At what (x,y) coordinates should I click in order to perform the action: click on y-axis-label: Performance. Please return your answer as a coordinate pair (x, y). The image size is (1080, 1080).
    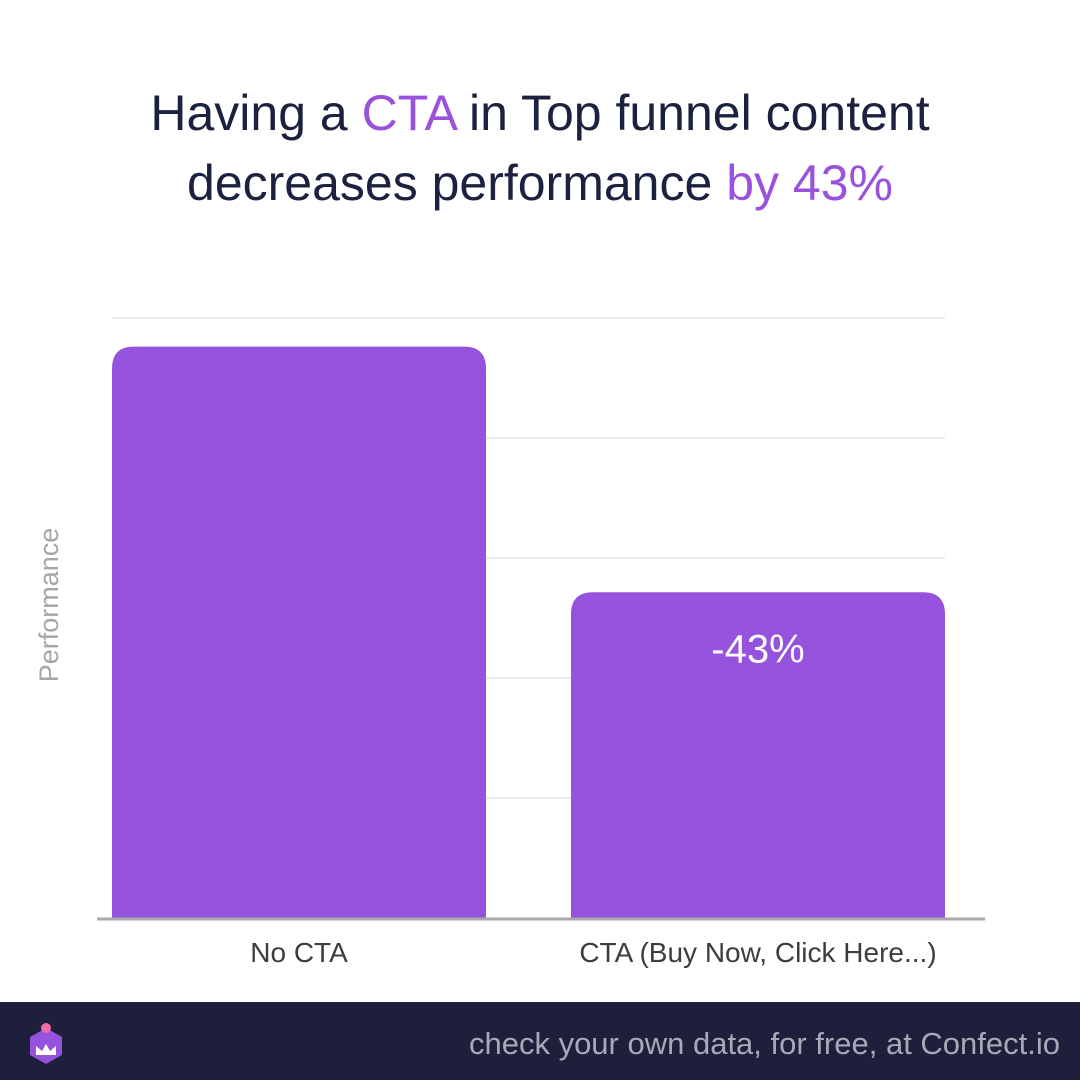
    Looking at the image, I should click on (49, 605).